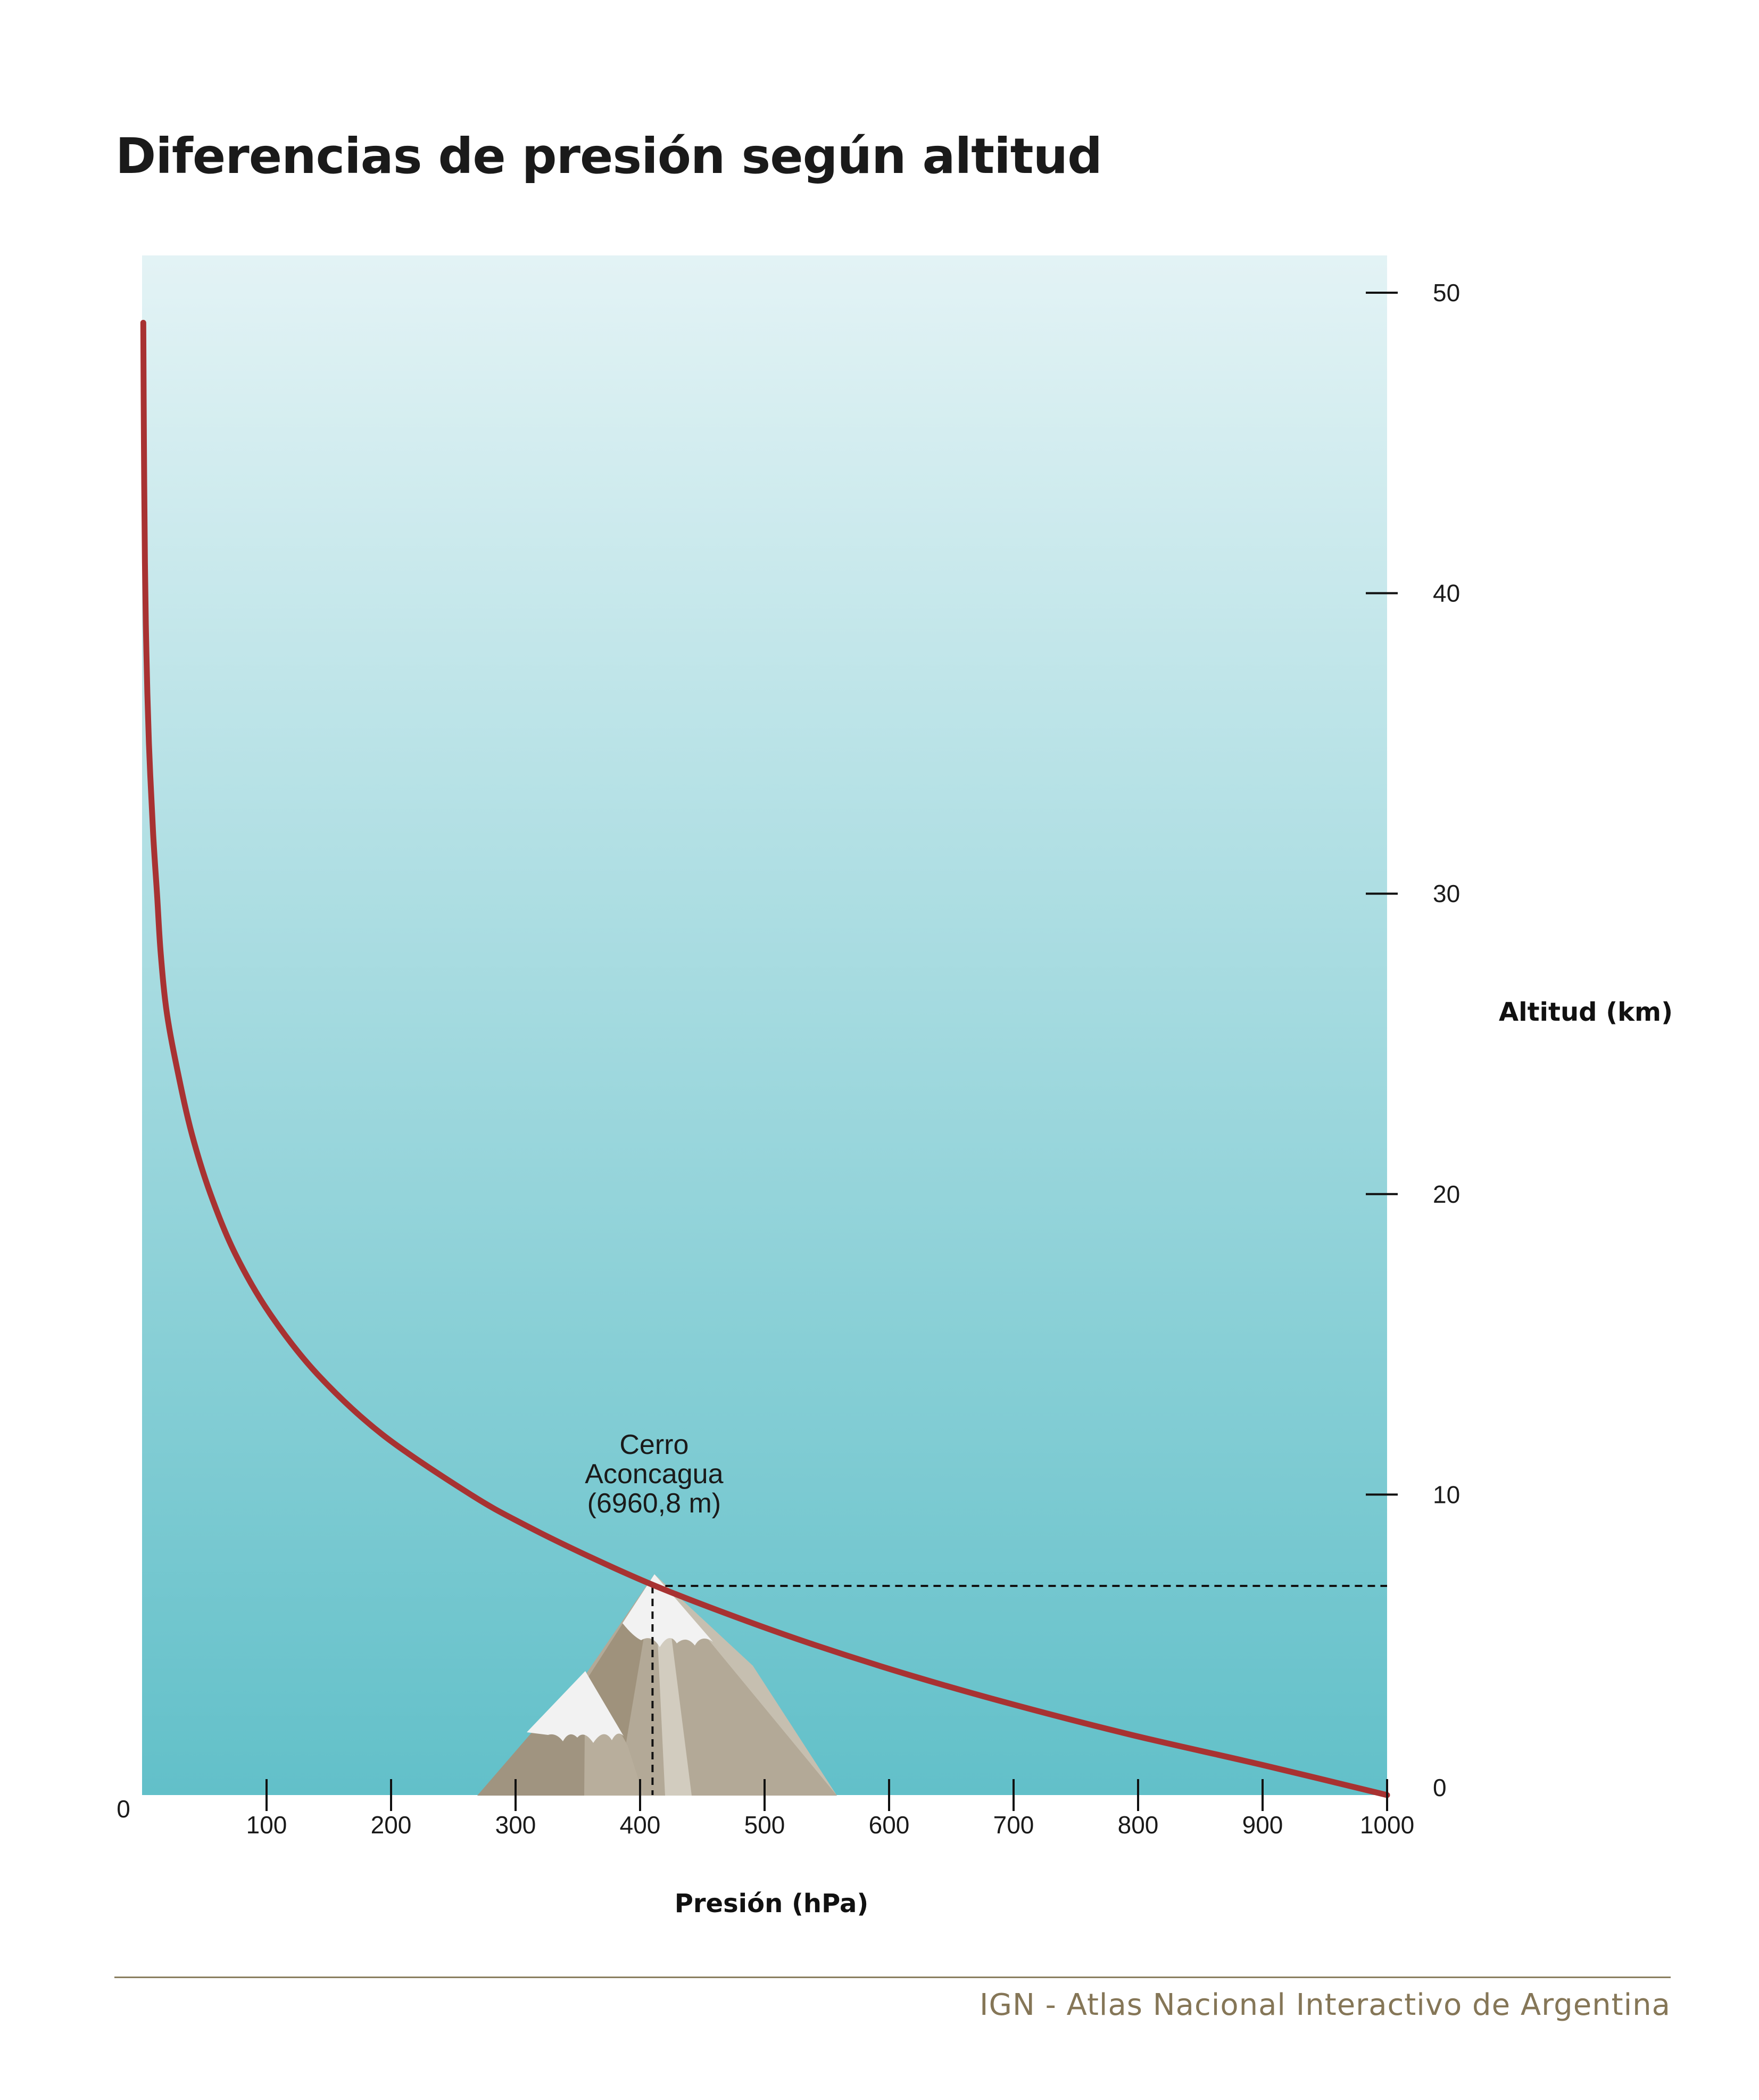 This screenshot has height=2100, width=1759. What do you see at coordinates (1446, 1494) in the screenshot?
I see `y-tick-label: 10` at bounding box center [1446, 1494].